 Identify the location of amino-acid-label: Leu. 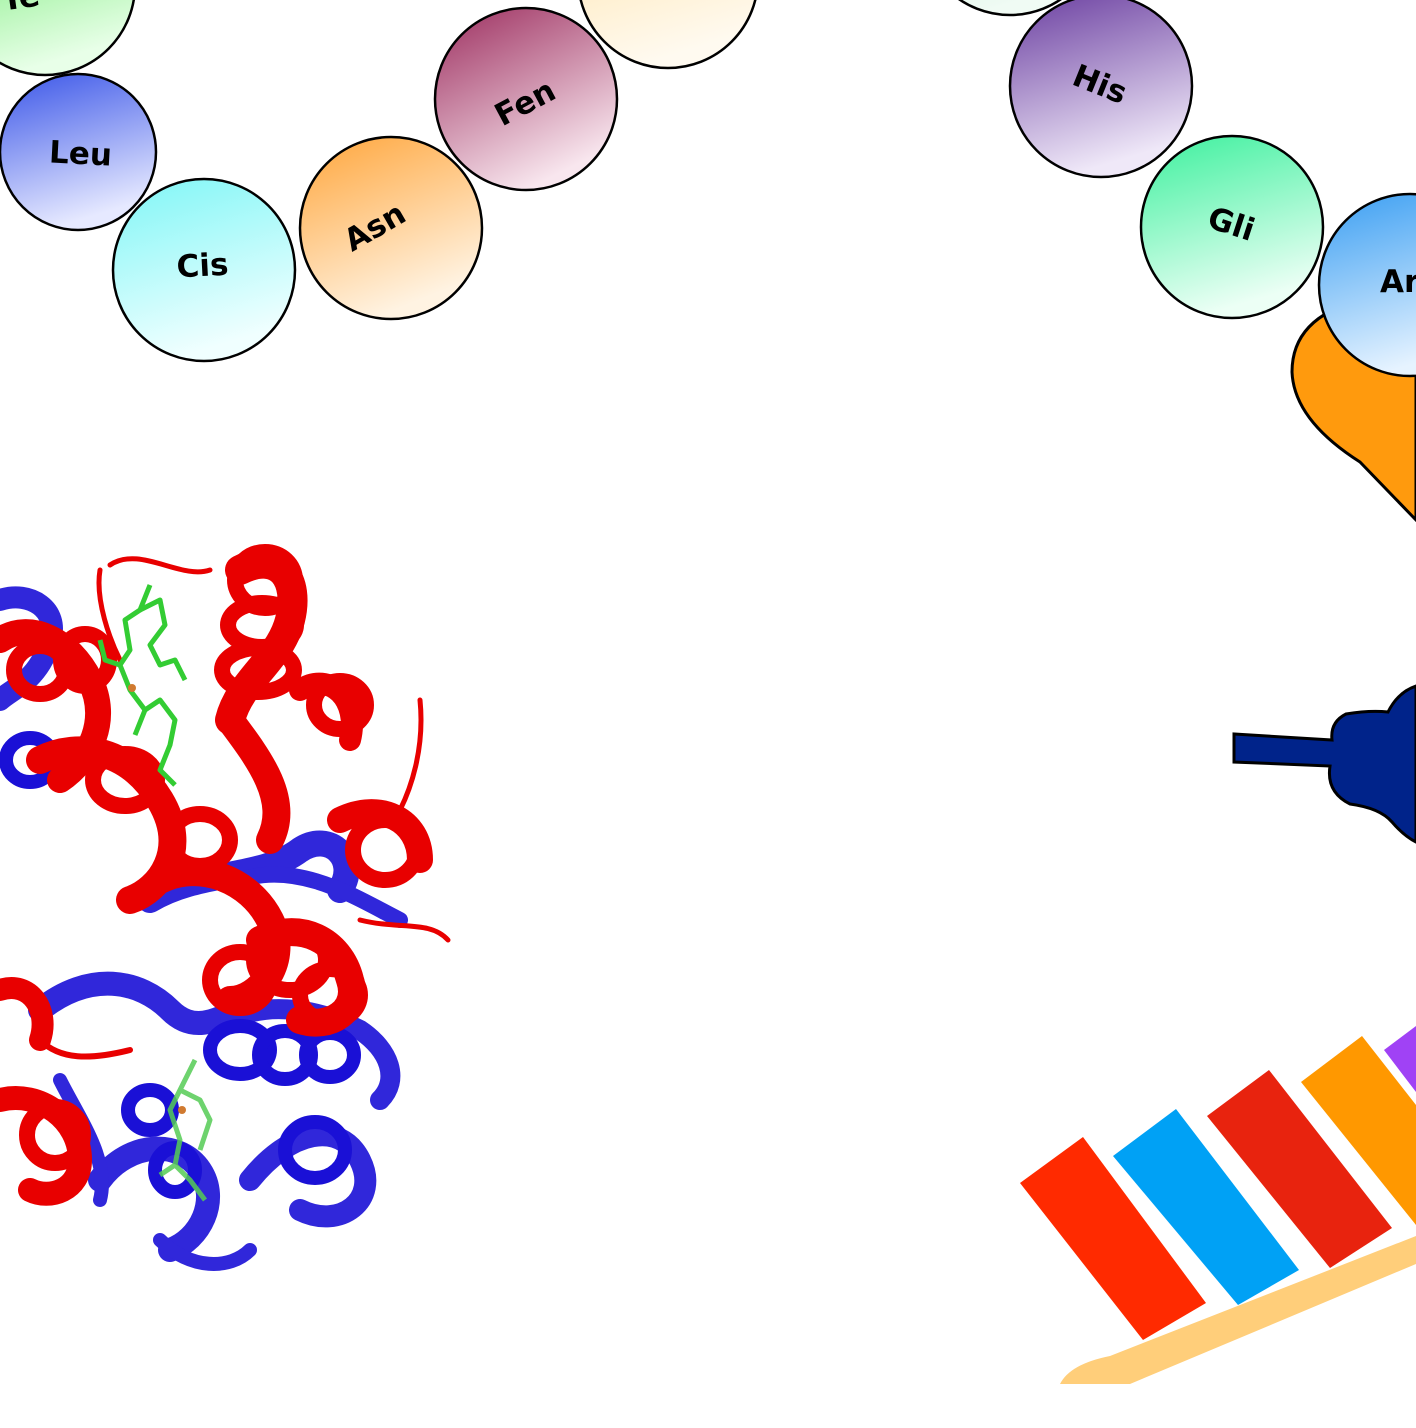
(80, 153).